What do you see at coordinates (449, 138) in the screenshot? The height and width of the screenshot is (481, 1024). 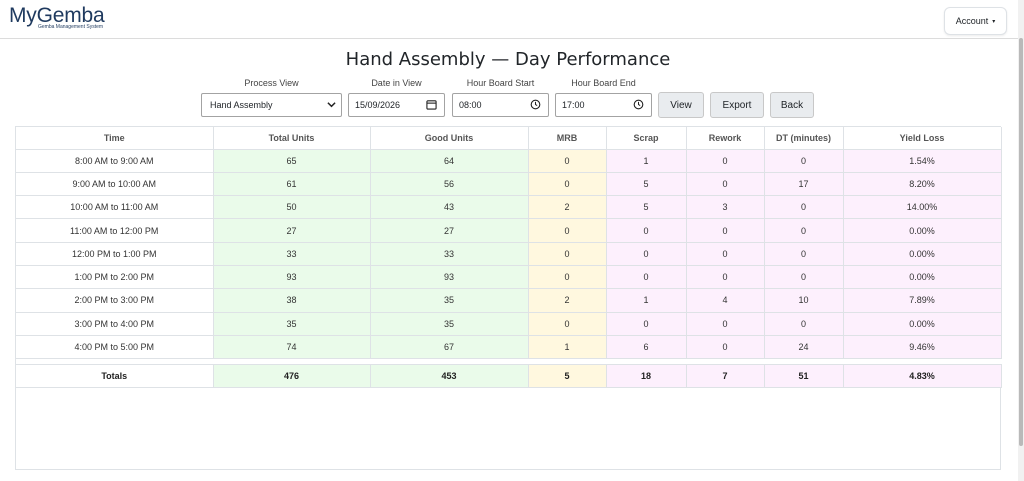 I see `col-header-good-units: Good Units` at bounding box center [449, 138].